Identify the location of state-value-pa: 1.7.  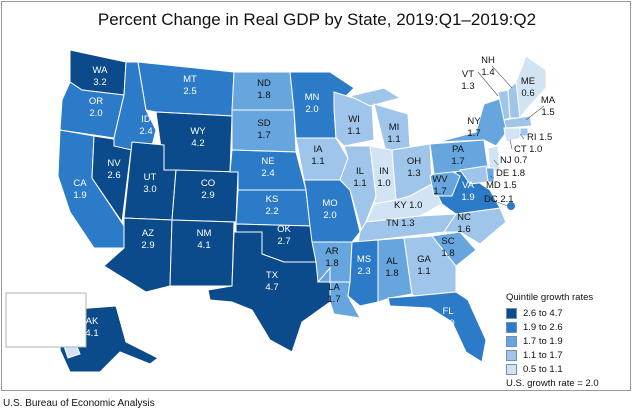
(457, 161).